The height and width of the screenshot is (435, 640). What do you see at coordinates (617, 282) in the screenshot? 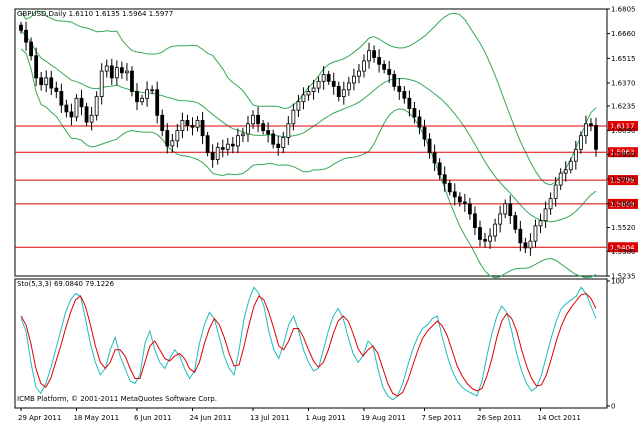
I see `sto-tick-label: 100` at bounding box center [617, 282].